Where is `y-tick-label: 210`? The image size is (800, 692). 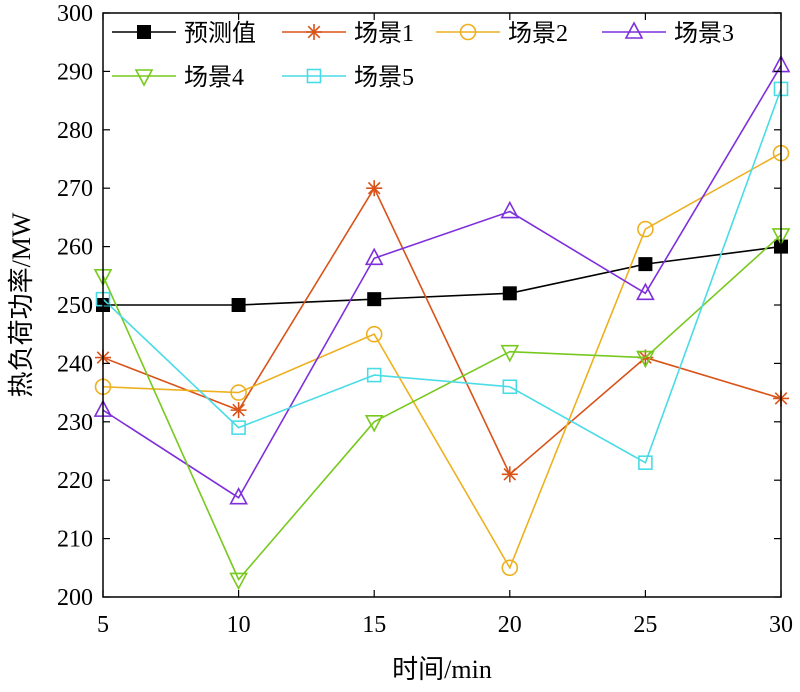 y-tick-label: 210 is located at coordinates (75, 540).